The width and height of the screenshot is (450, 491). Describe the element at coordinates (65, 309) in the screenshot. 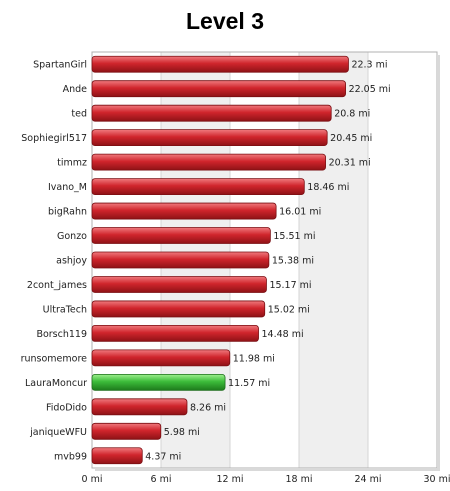

I see `category-label: UltraTech` at that location.